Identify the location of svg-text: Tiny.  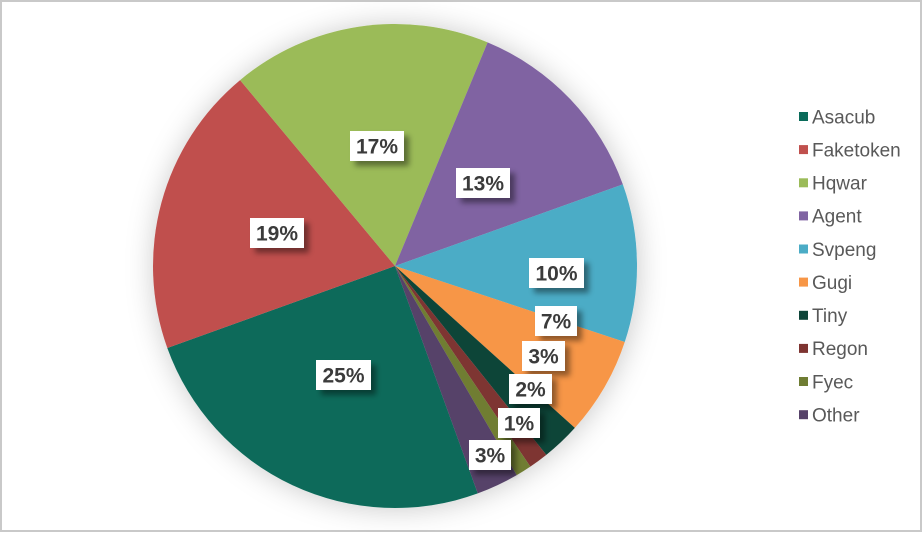
(830, 316).